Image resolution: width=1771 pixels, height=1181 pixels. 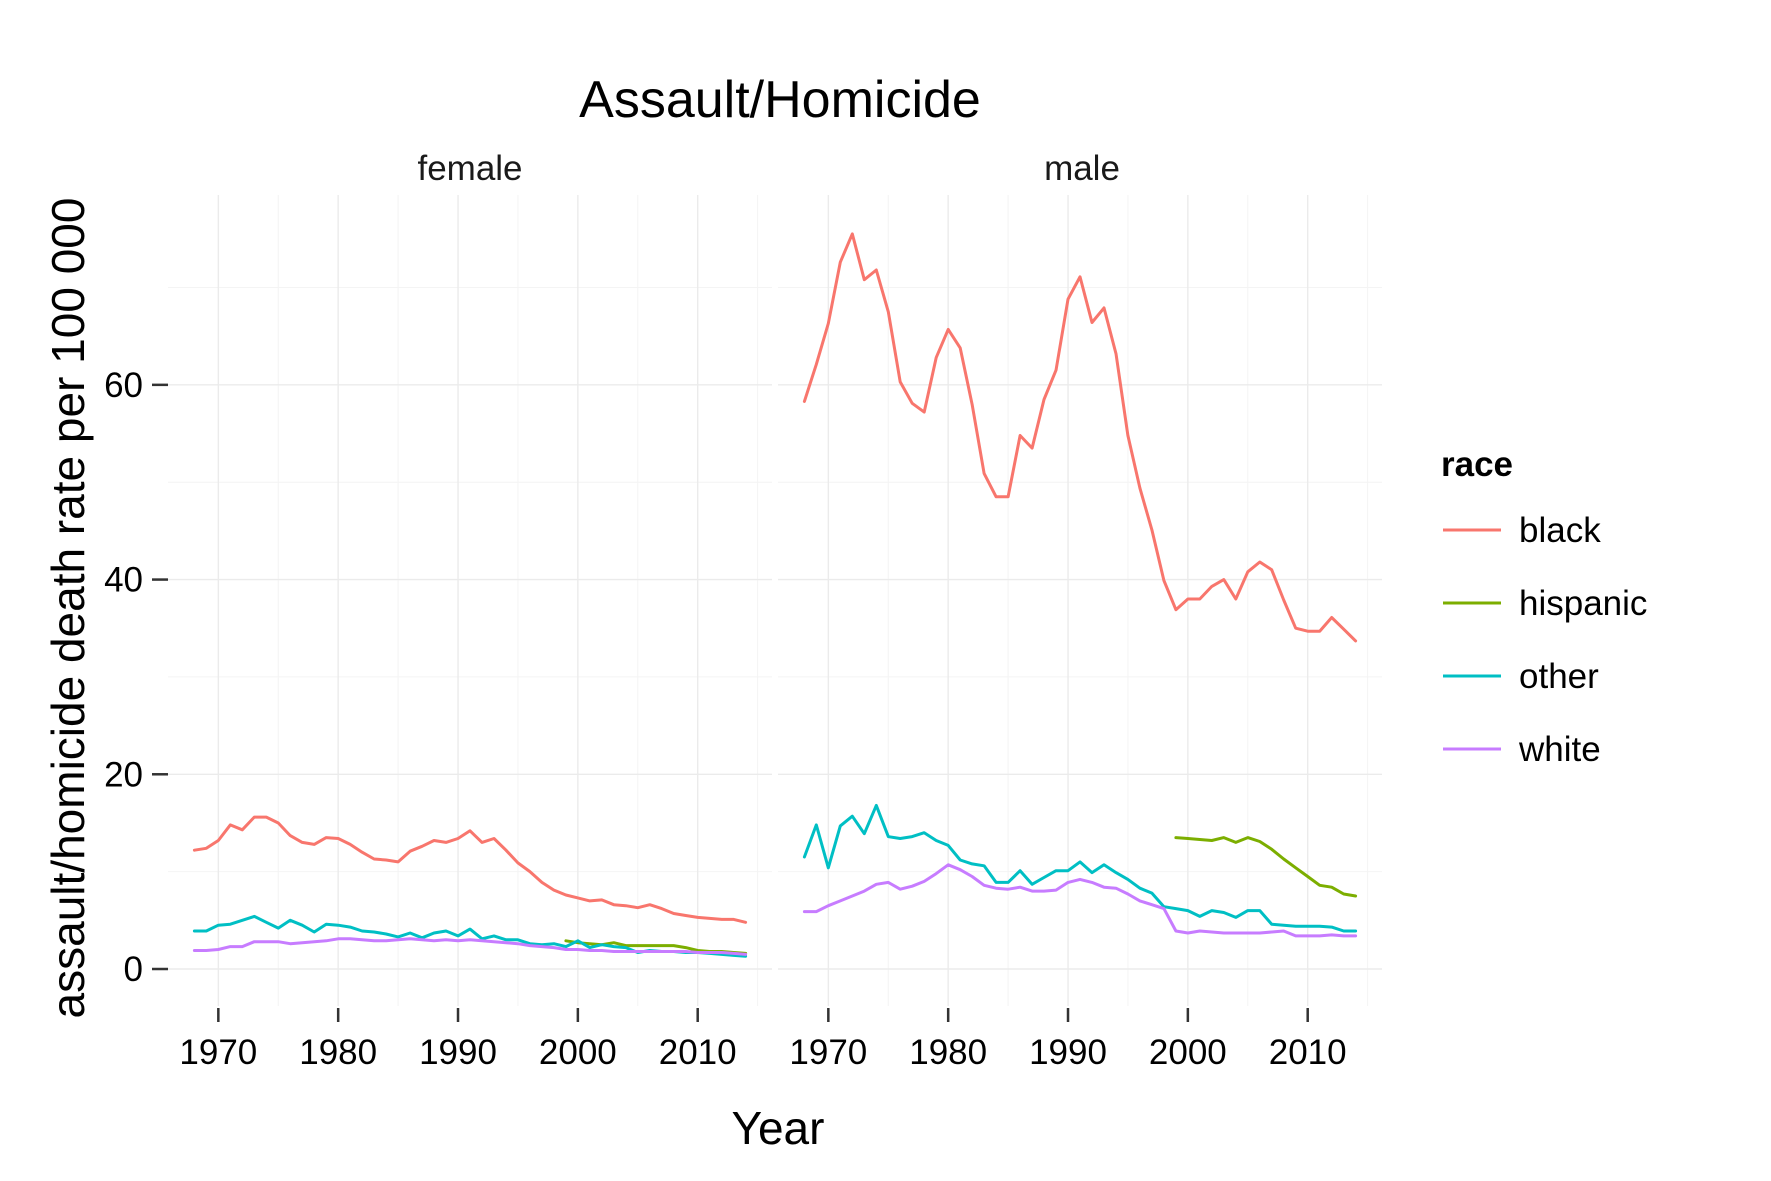 What do you see at coordinates (470, 869) in the screenshot?
I see `series-line-female-black` at bounding box center [470, 869].